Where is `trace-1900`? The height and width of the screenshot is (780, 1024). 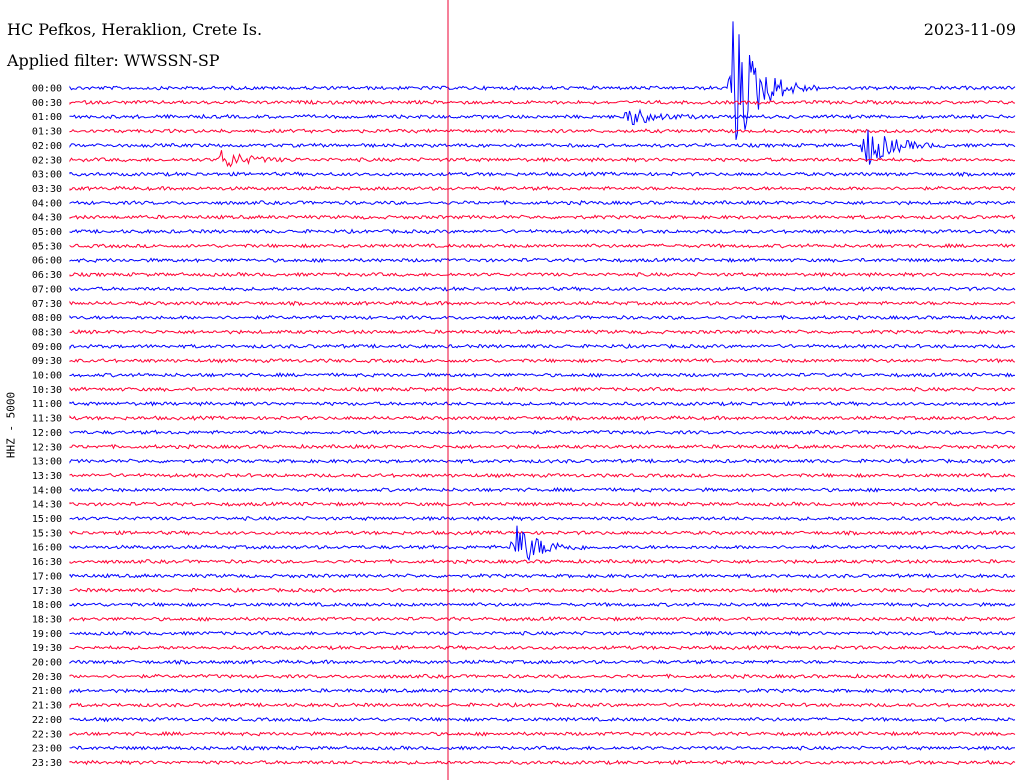 trace-1900 is located at coordinates (542, 633).